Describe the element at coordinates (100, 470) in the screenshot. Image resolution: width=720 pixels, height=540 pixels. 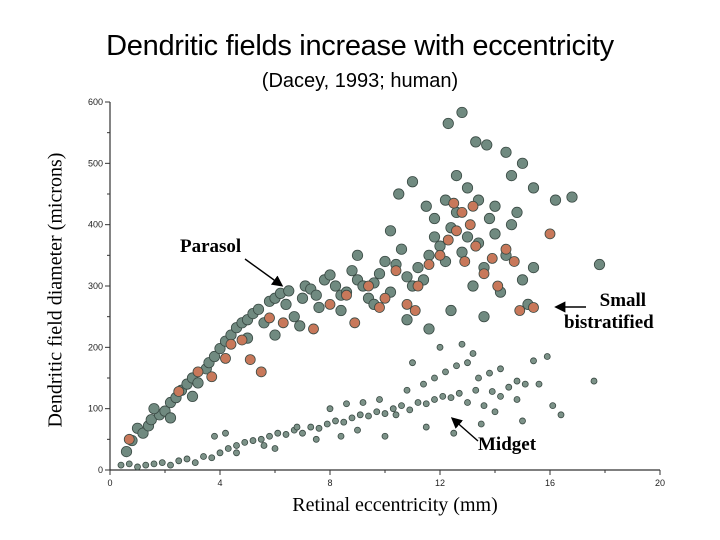
I see `y-tick-label: 0` at that location.